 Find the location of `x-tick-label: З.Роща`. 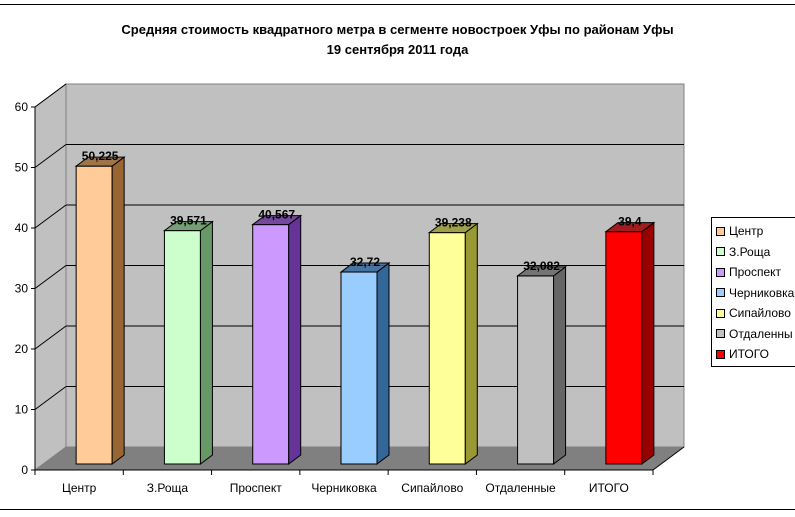

x-tick-label: З.Роща is located at coordinates (168, 488).